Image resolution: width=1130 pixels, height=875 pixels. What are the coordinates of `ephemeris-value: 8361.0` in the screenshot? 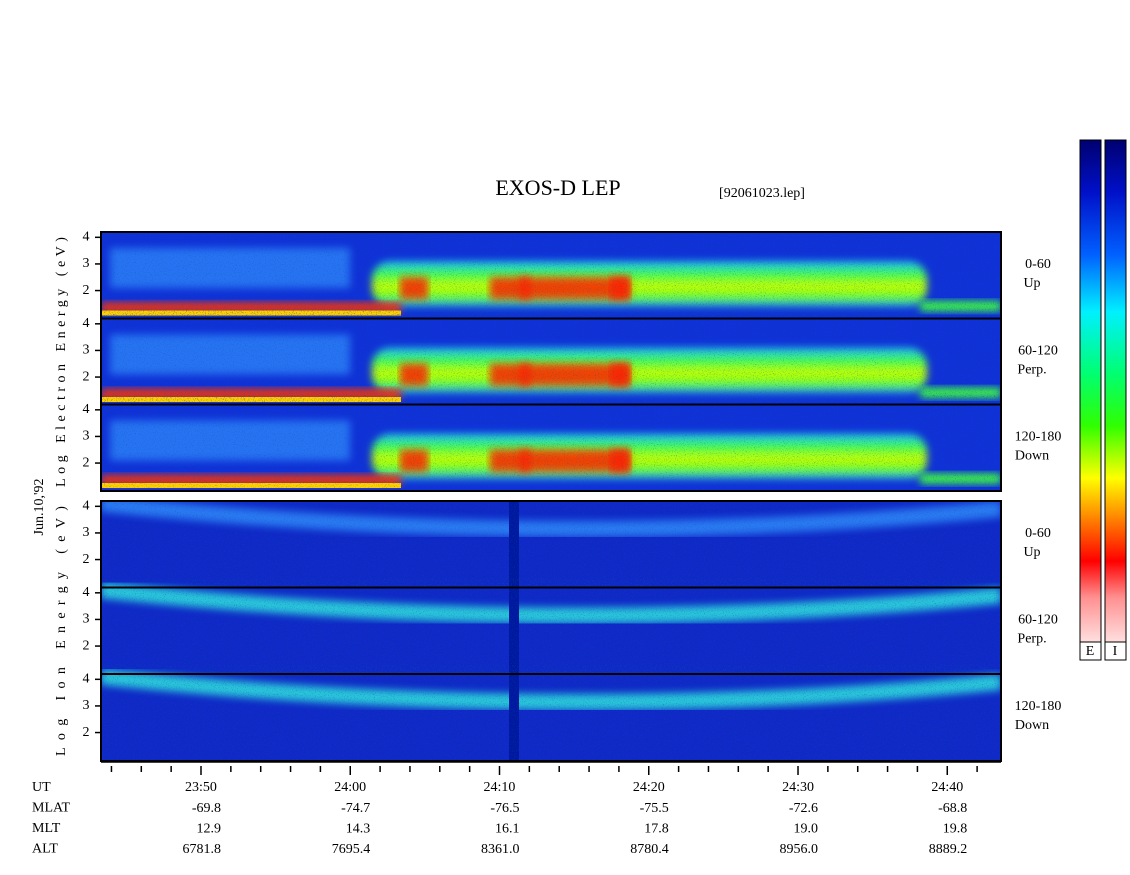 It's located at (500, 849).